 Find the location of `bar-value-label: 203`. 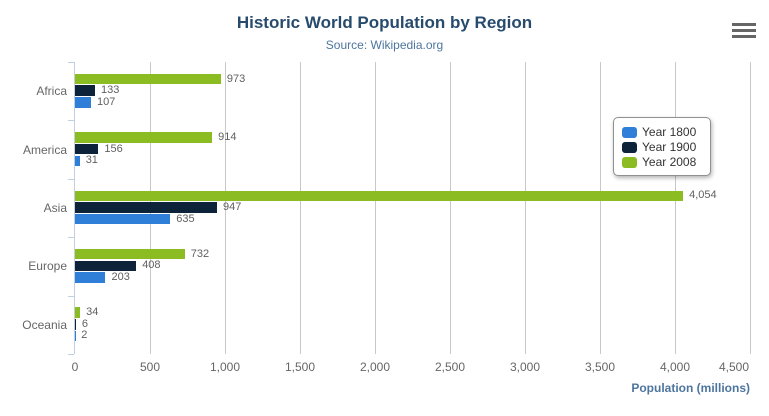

bar-value-label: 203 is located at coordinates (120, 277).